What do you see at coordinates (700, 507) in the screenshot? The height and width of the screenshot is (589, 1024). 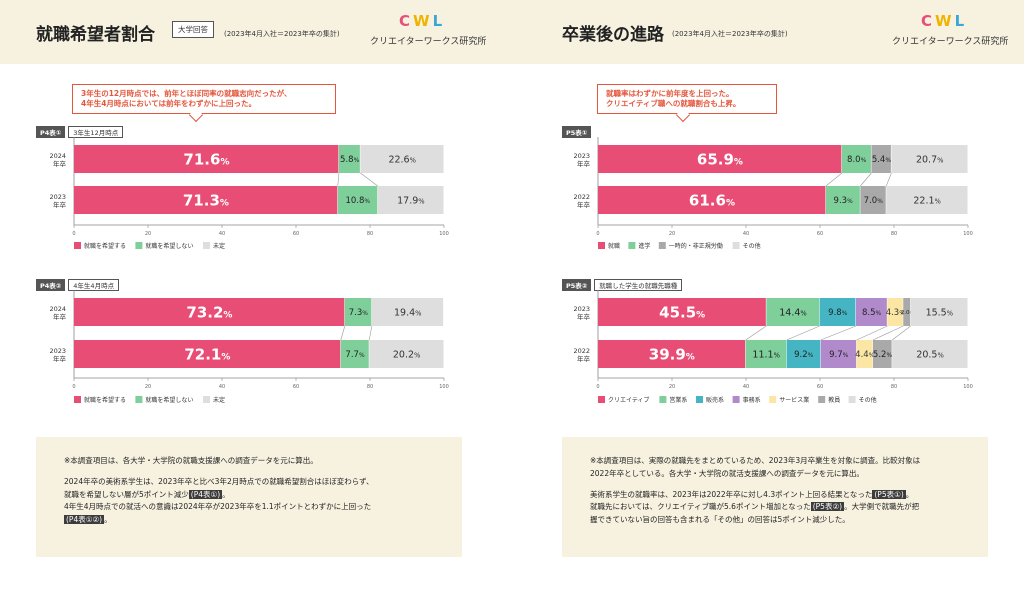 I see `footer-text: 就職先においては、クリエイティブ職が5.6ポイント増加となった` at bounding box center [700, 507].